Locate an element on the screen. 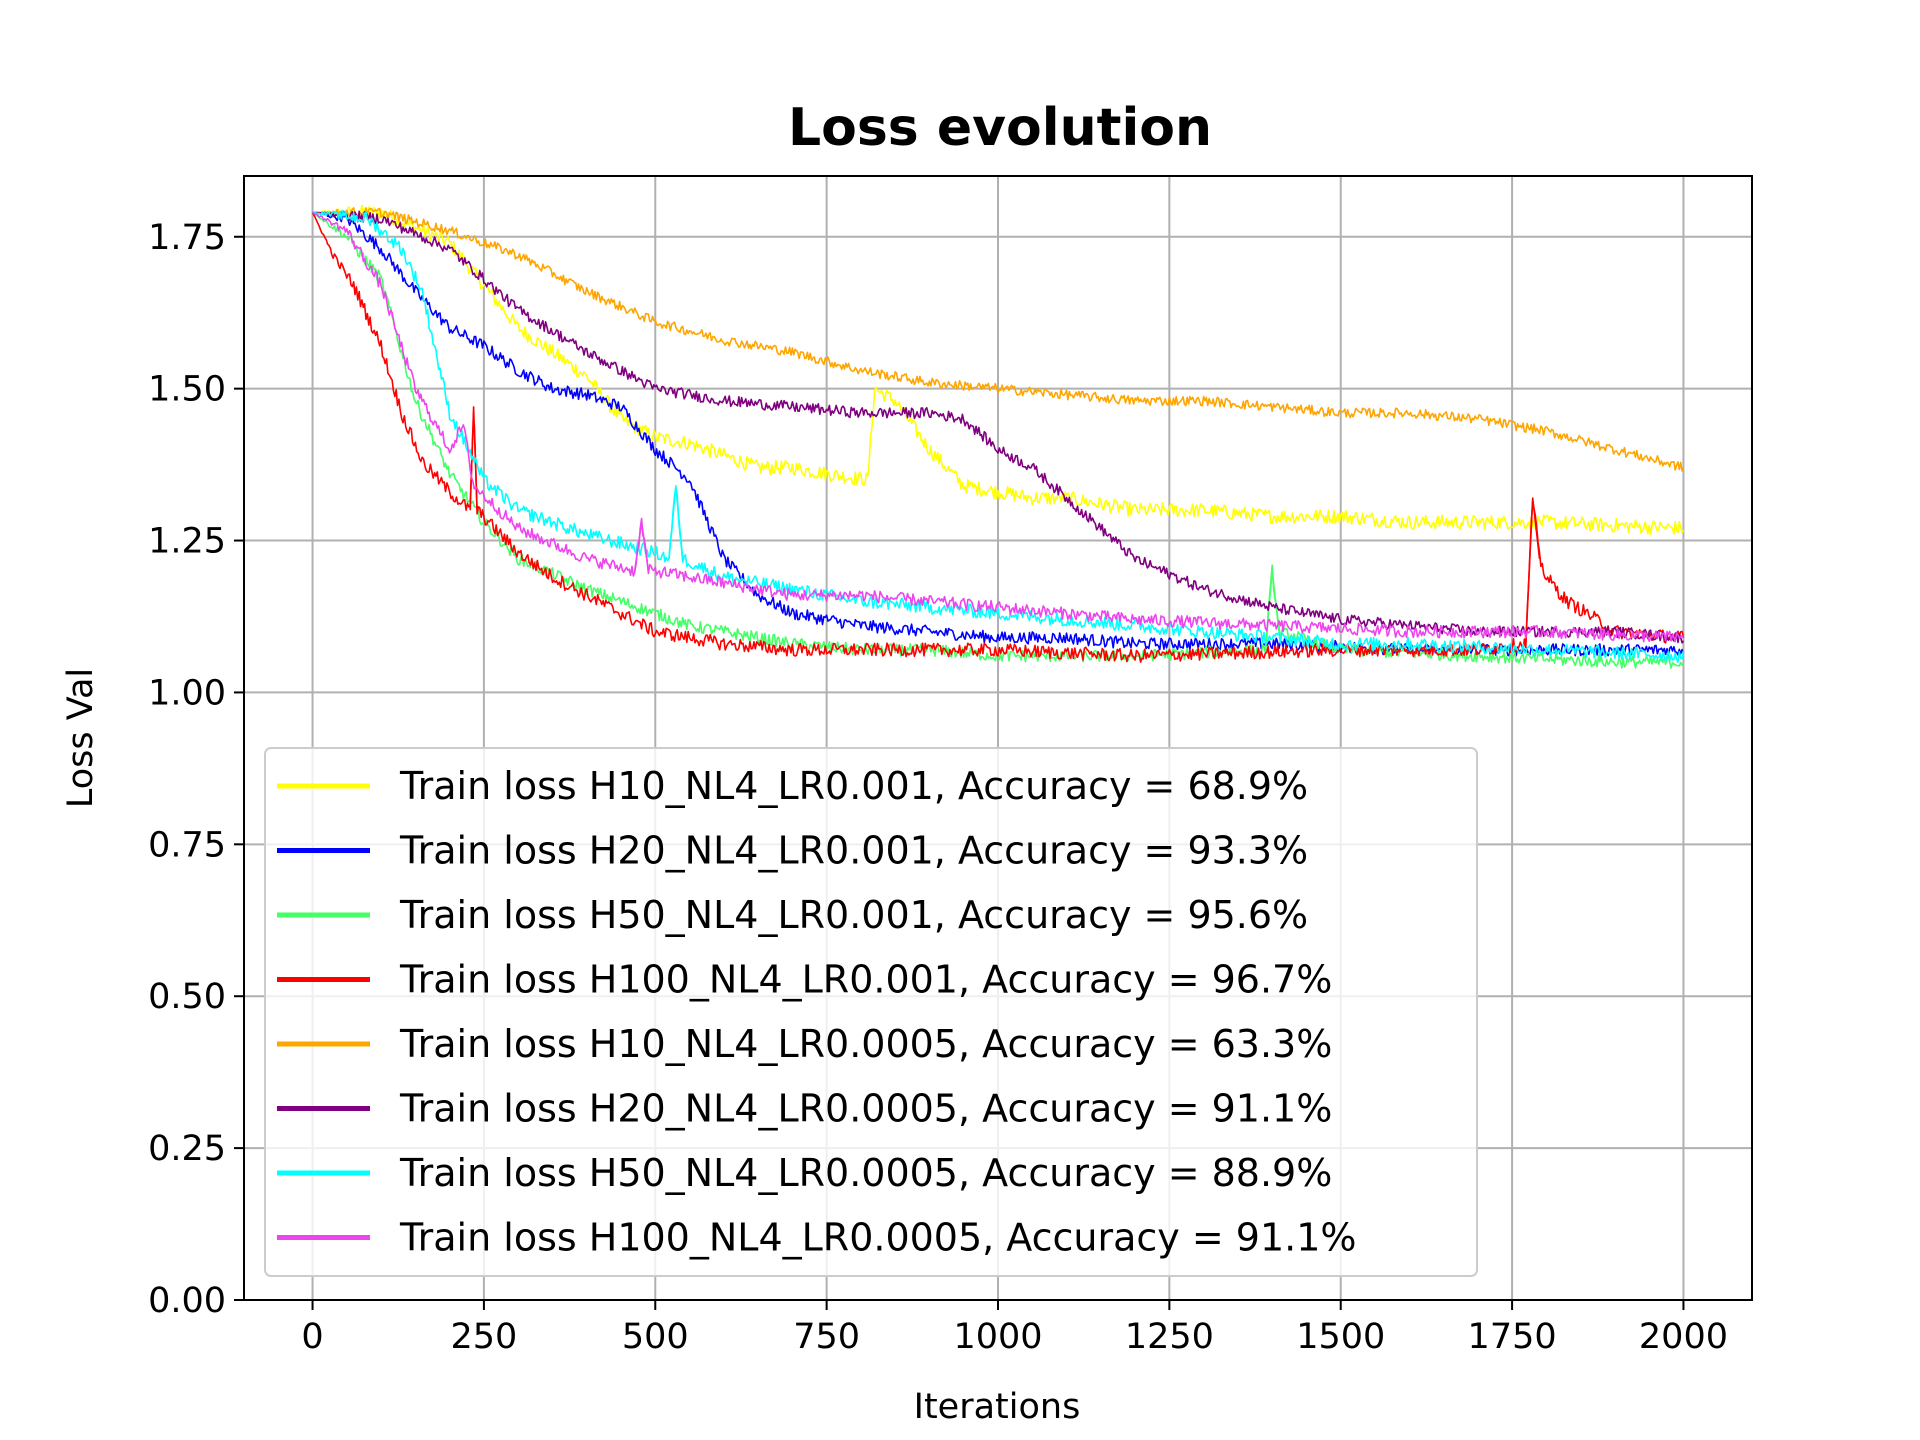  x-axis-label: Iterations is located at coordinates (997, 1407).